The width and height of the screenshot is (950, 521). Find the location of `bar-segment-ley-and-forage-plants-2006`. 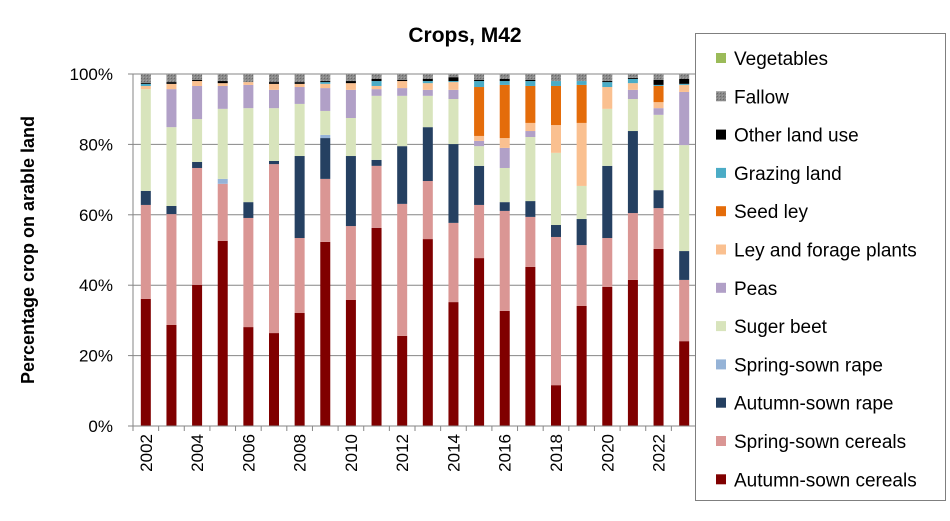

bar-segment-ley-and-forage-plants-2006 is located at coordinates (248, 83).